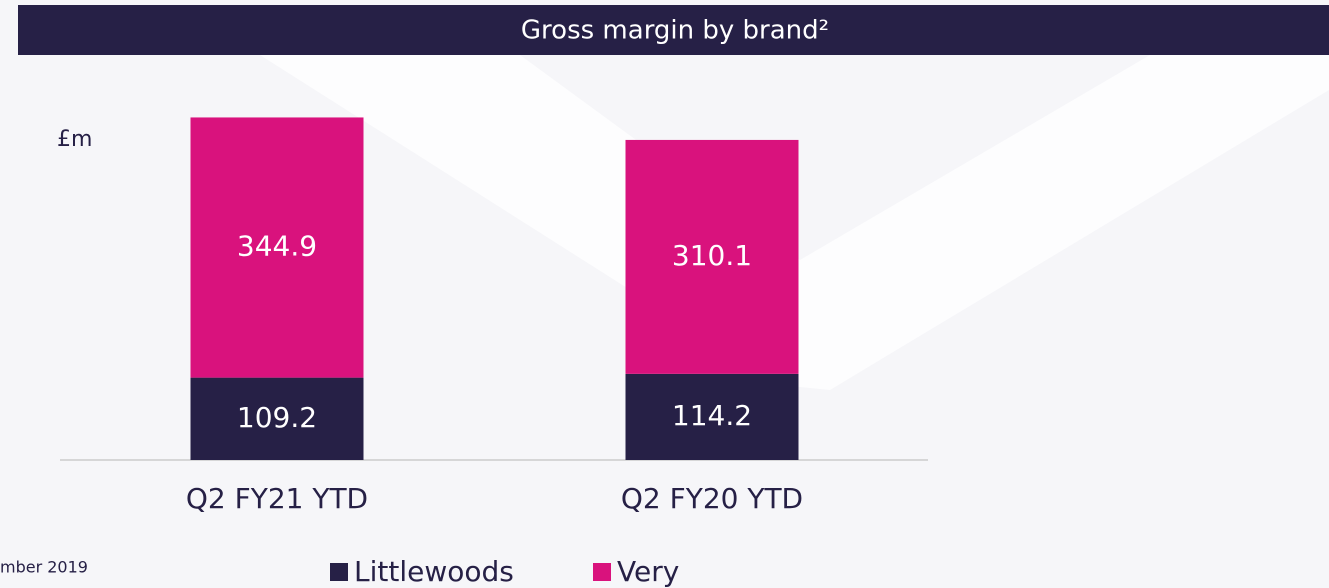 Image resolution: width=1329 pixels, height=588 pixels. I want to click on data-label: 344.9, so click(277, 246).